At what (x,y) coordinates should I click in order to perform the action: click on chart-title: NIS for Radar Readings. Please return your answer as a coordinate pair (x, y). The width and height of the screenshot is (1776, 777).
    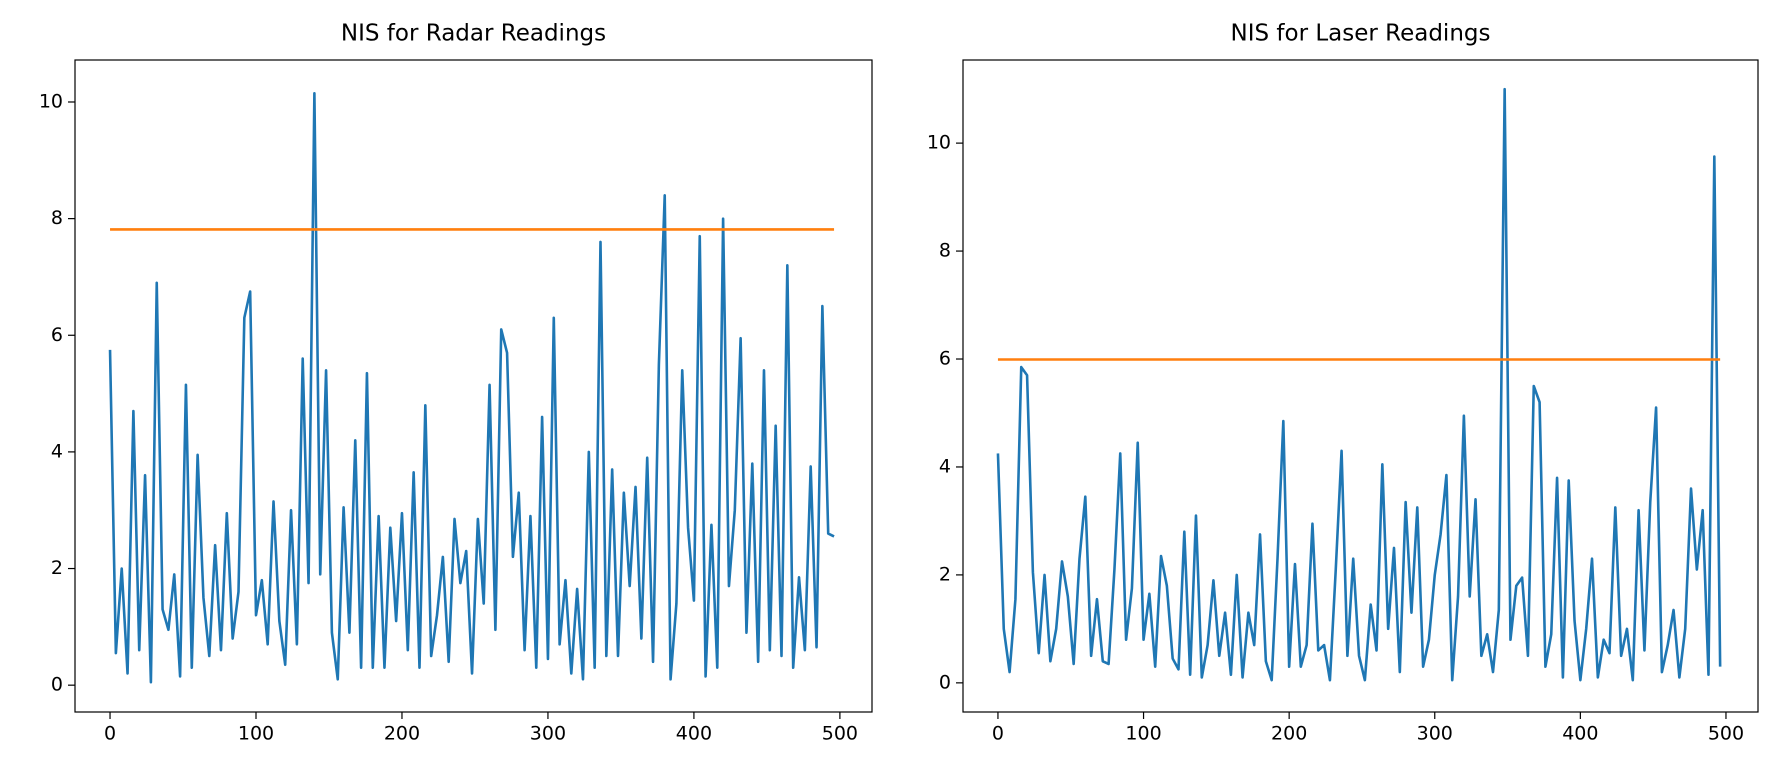
    Looking at the image, I should click on (473, 34).